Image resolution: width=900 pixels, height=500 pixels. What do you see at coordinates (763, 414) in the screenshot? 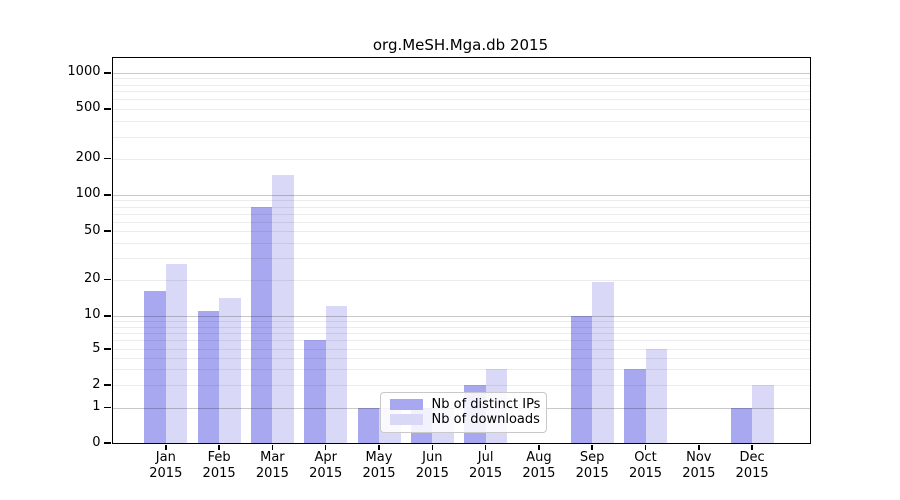
I see `bar-downloads-dec` at bounding box center [763, 414].